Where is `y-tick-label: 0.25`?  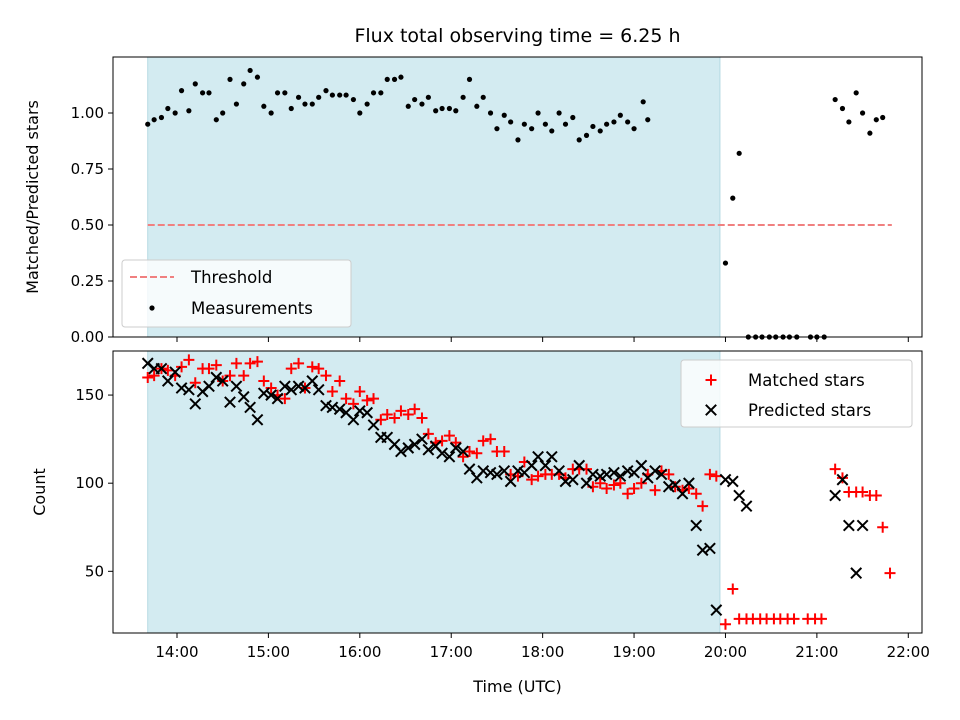
y-tick-label: 0.25 is located at coordinates (87, 281).